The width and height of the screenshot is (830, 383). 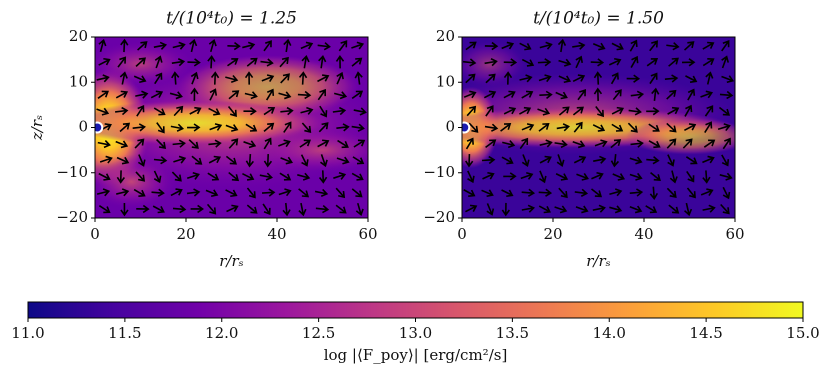 I want to click on colorbar-tick-label: 15.0, so click(x=802, y=333).